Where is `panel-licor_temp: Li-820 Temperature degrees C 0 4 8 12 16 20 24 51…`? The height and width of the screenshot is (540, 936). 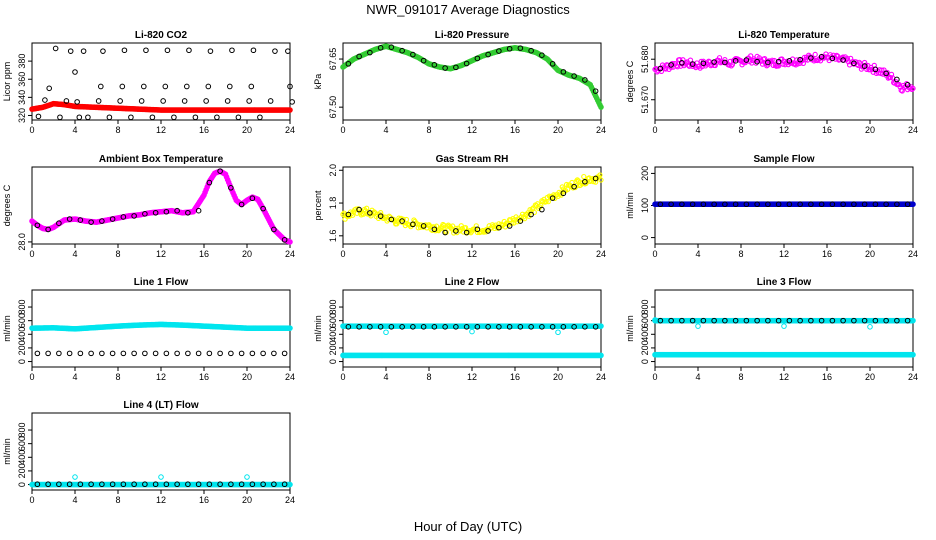 panel-licor_temp: Li-820 Temperature degrees C 0 4 8 12 16 20 24 51… is located at coordinates (771, 82).